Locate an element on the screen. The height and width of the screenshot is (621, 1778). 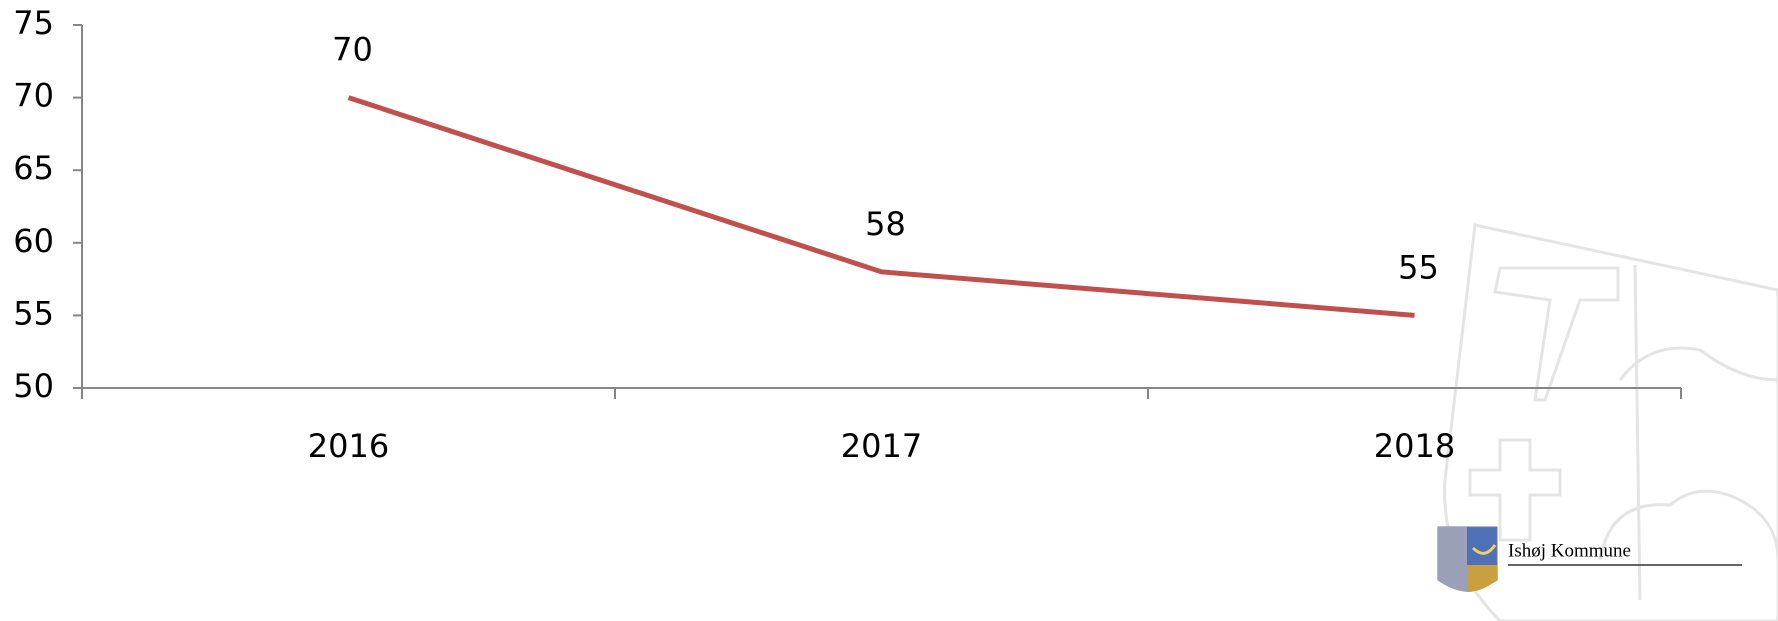
y-tick-label: 75 is located at coordinates (33, 23).